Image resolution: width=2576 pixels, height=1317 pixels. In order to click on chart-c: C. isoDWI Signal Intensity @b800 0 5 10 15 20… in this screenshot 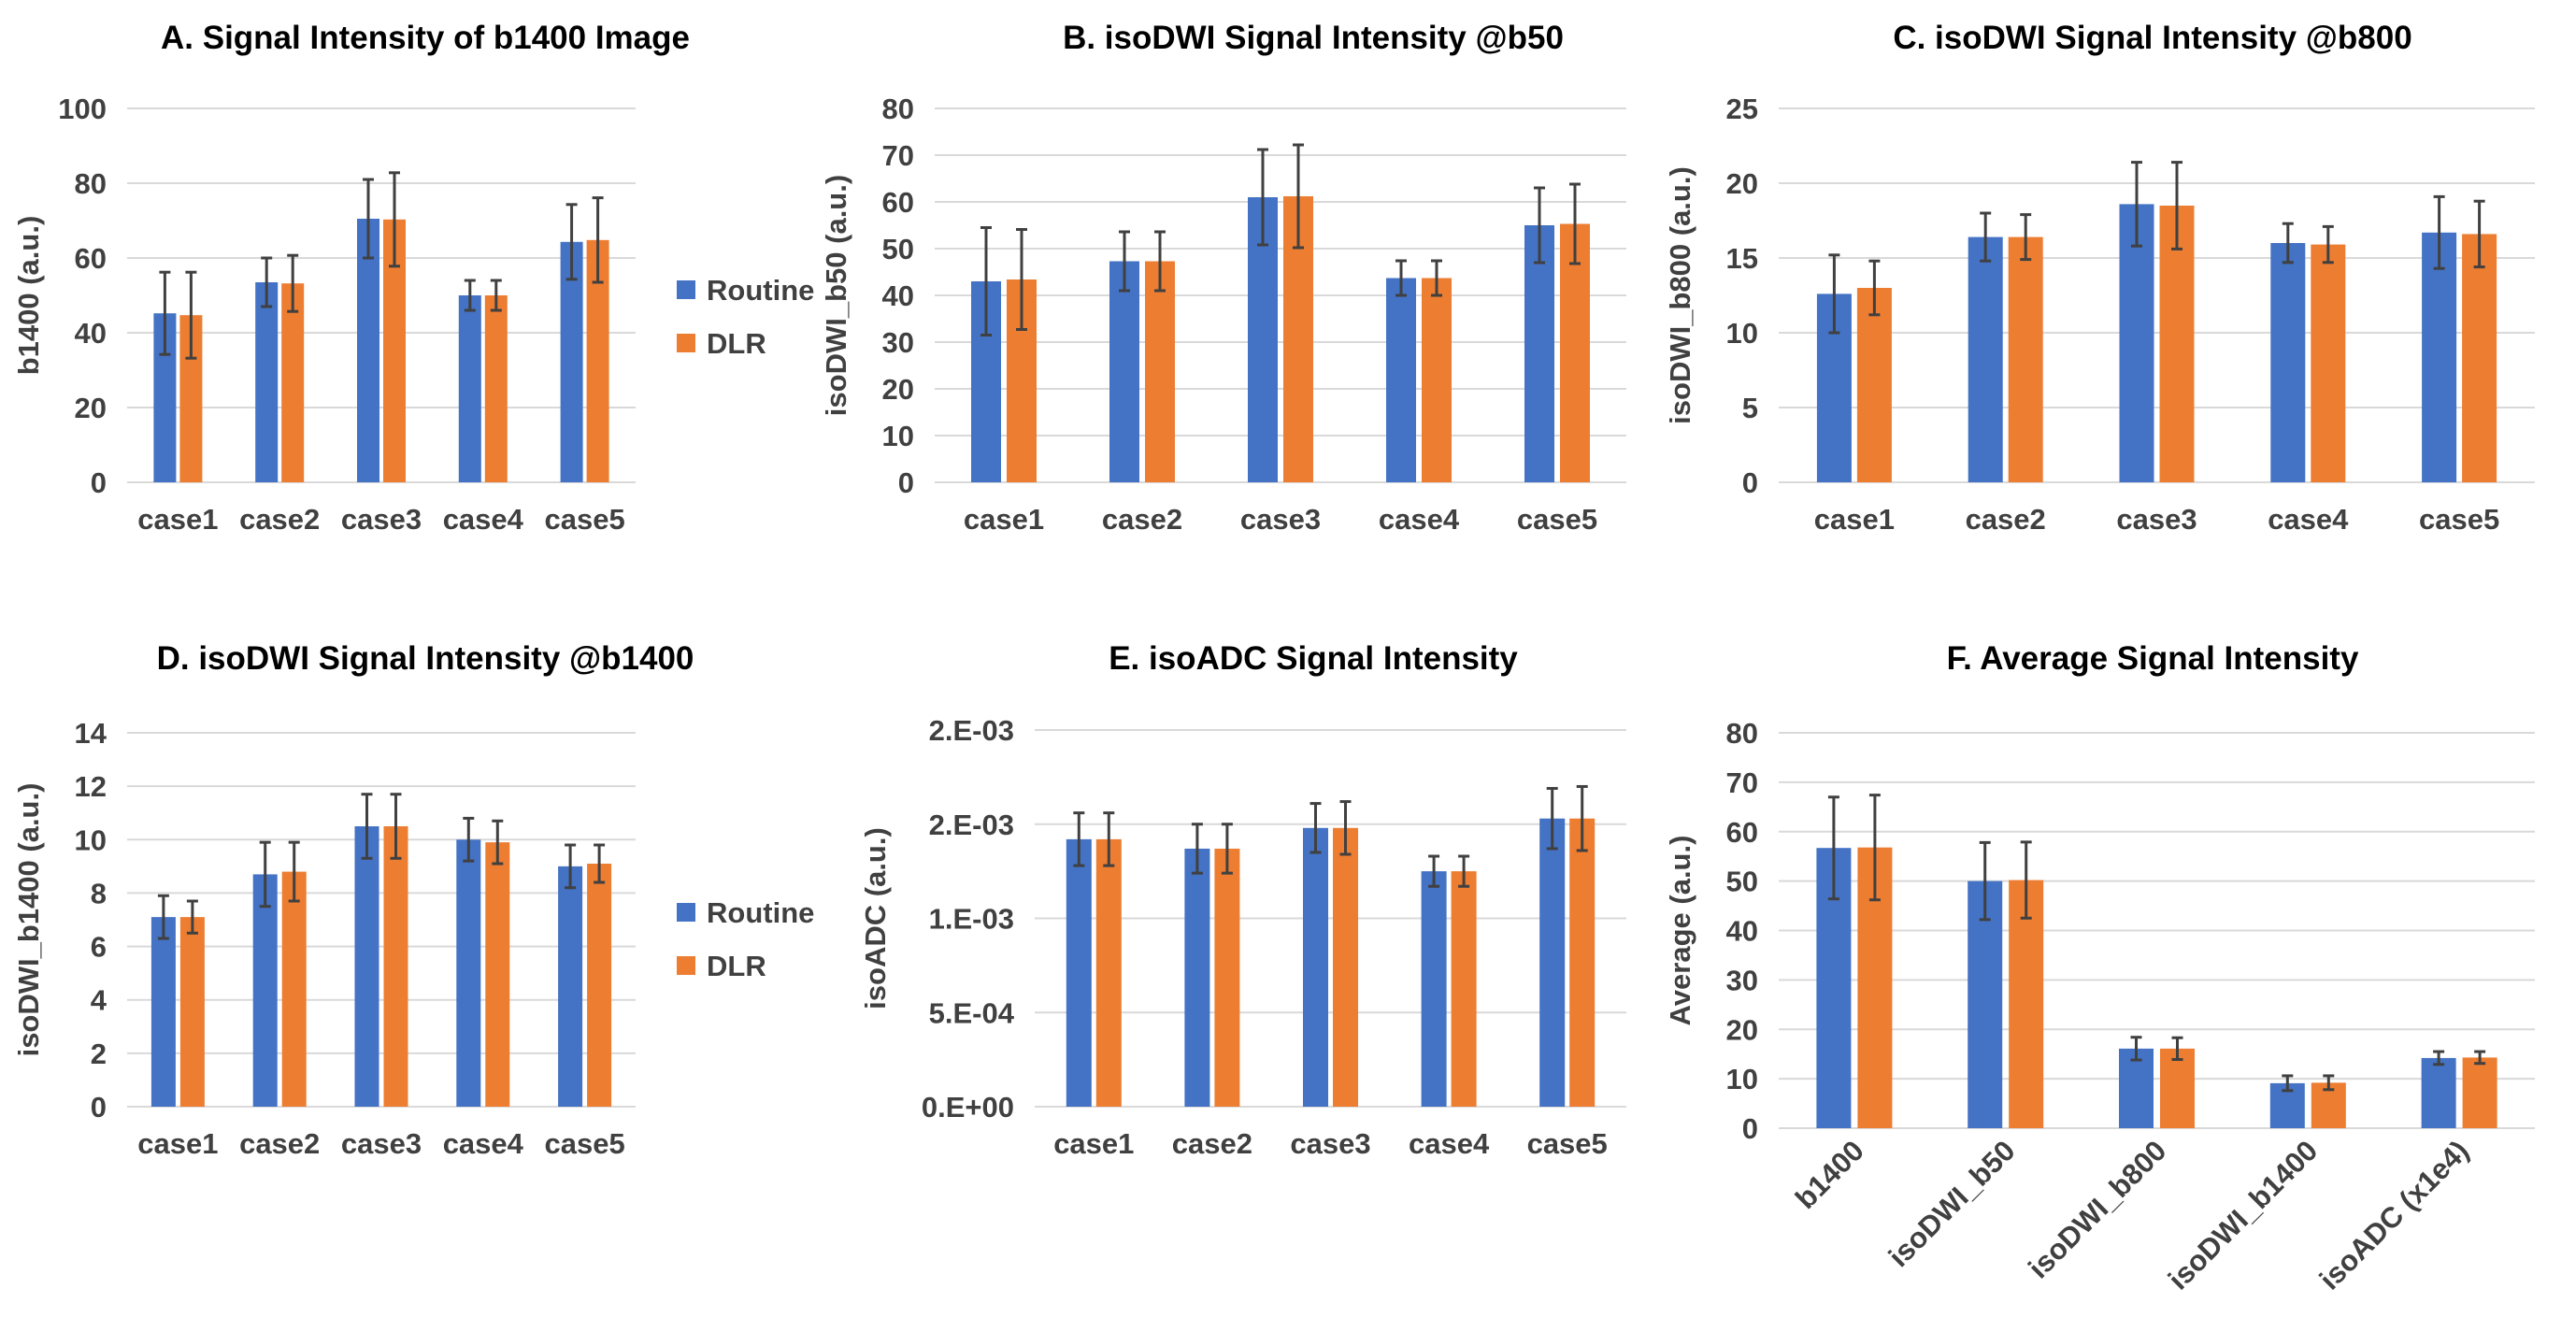, I will do `click(2099, 278)`.